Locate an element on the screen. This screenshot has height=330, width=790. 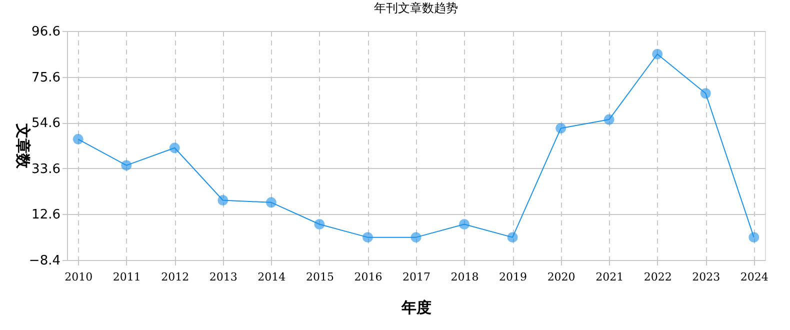
y-tick-label: 75.6 is located at coordinates (46, 78).